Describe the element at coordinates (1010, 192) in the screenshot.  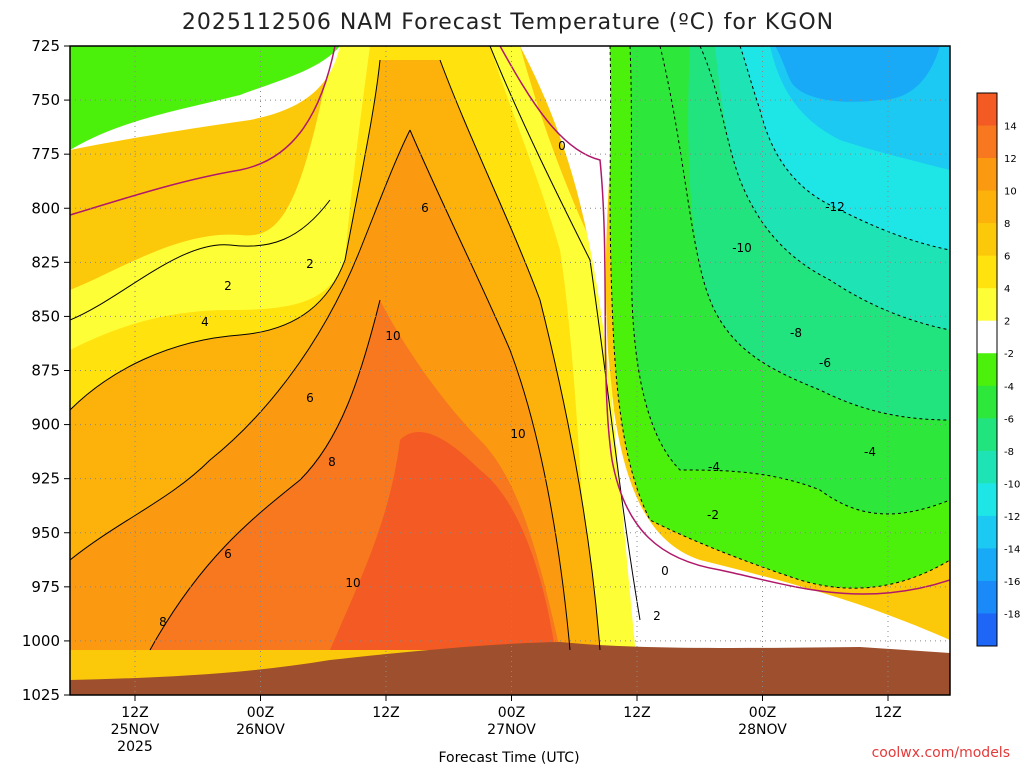
I see `colorbar-label: 10` at that location.